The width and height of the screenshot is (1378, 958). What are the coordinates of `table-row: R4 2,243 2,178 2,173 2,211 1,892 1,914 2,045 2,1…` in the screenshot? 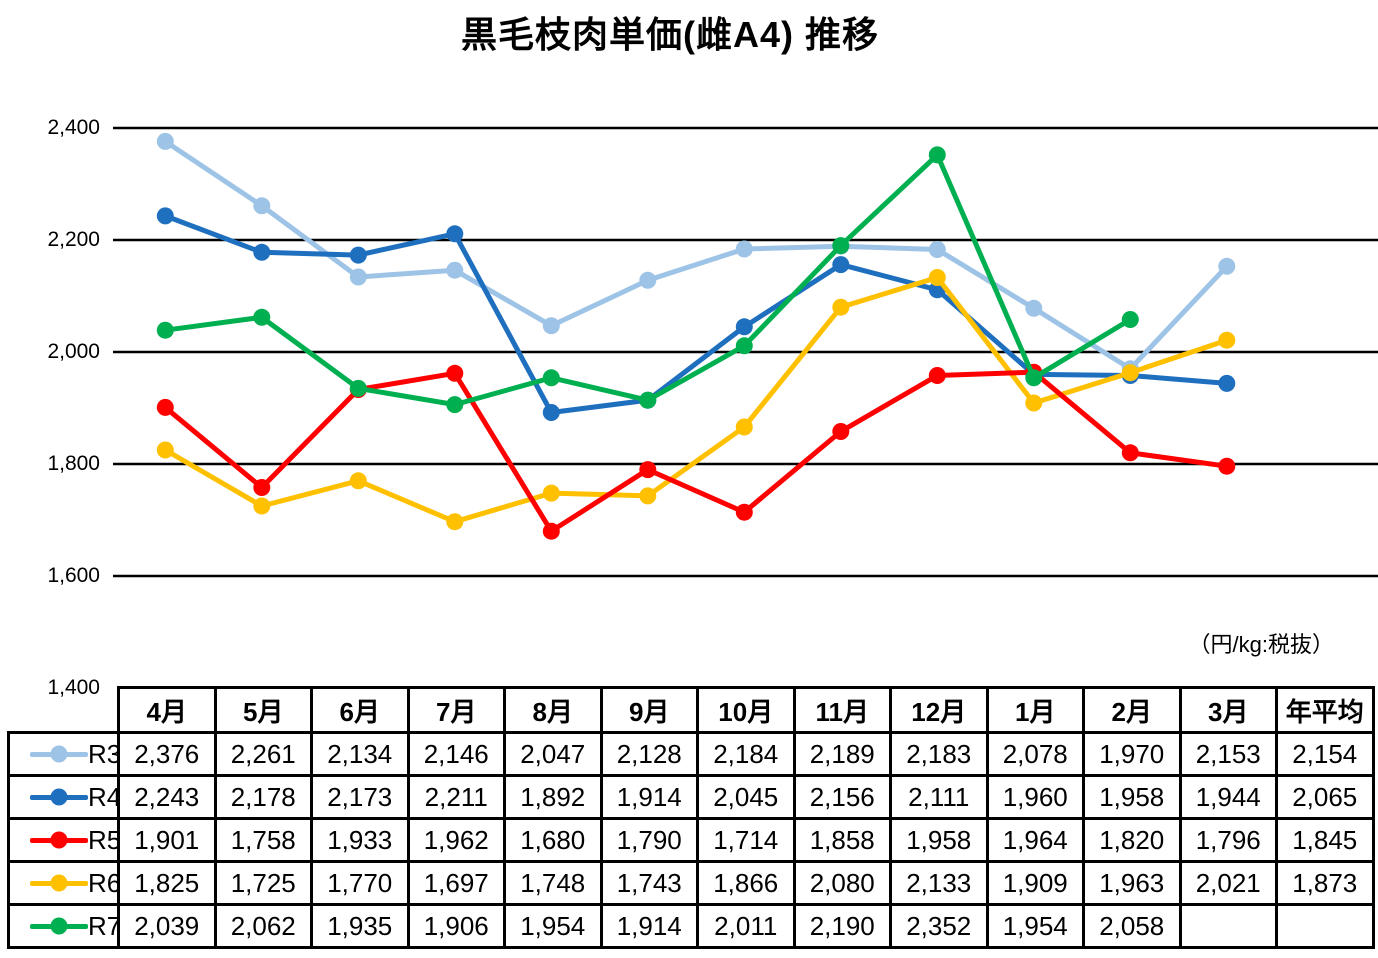 It's located at (691, 797).